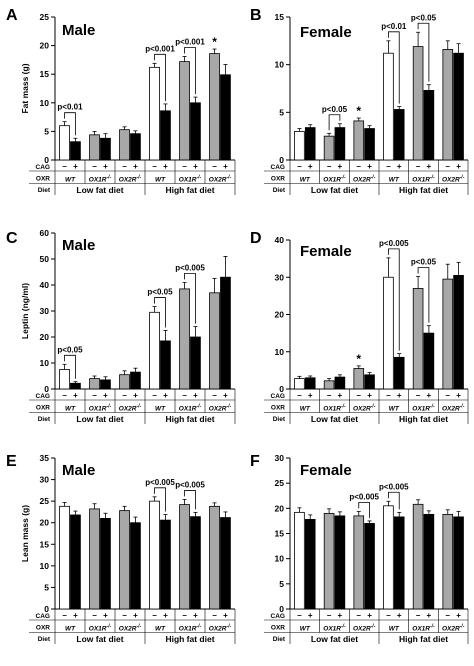  What do you see at coordinates (160, 48) in the screenshot?
I see `p-value-label: p<0.001` at bounding box center [160, 48].